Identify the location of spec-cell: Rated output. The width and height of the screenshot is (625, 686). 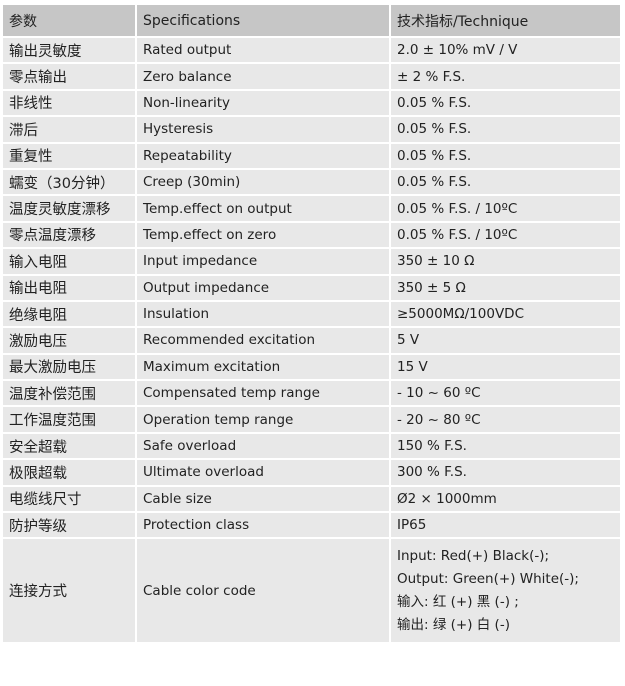
(263, 50).